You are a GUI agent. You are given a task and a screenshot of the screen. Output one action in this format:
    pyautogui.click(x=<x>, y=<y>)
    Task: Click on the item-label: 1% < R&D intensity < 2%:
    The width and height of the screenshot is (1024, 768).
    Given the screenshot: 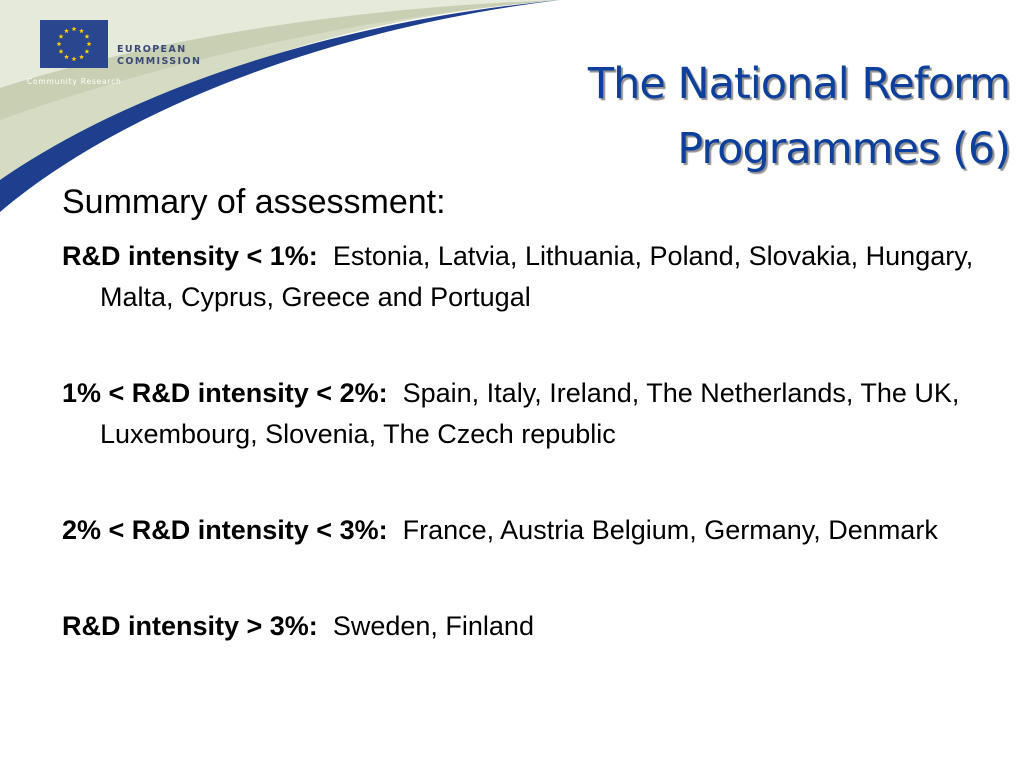 What is the action you would take?
    pyautogui.click(x=225, y=393)
    